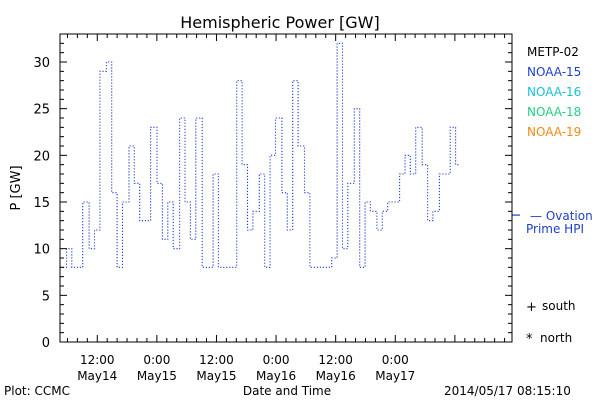  I want to click on y-tick-label: 25, so click(41, 110).